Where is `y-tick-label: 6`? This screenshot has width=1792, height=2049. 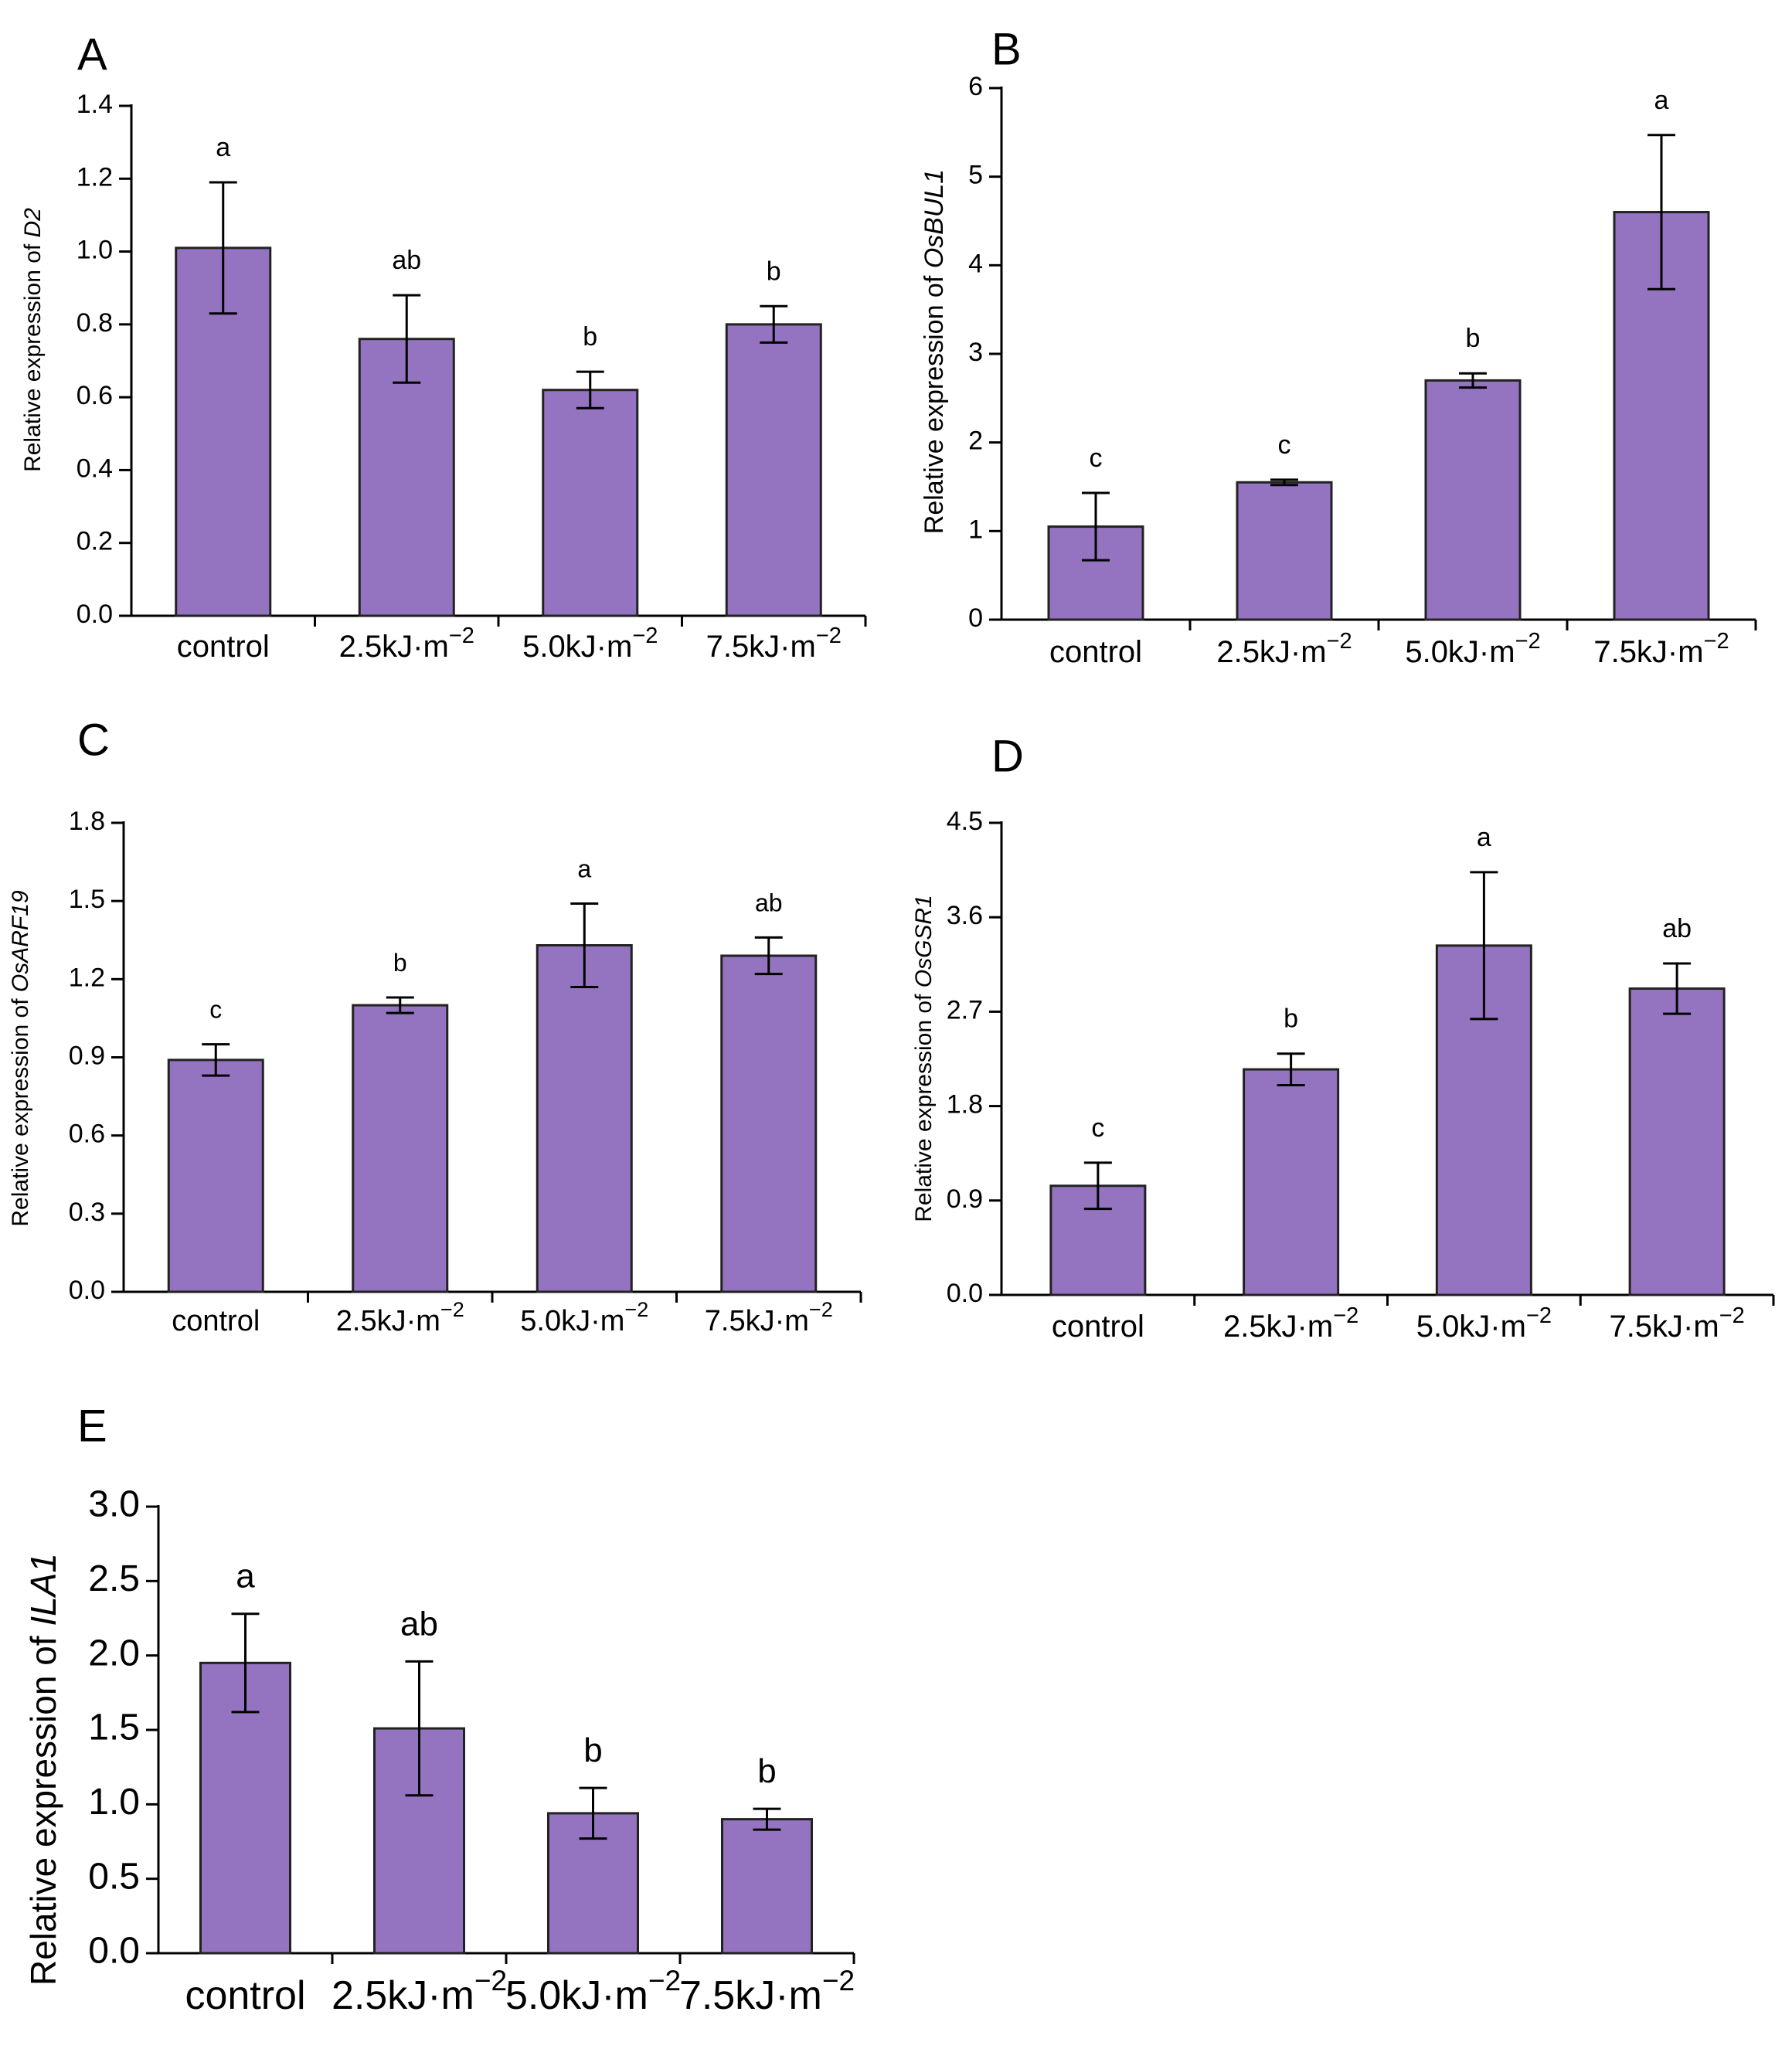
y-tick-label: 6 is located at coordinates (975, 86).